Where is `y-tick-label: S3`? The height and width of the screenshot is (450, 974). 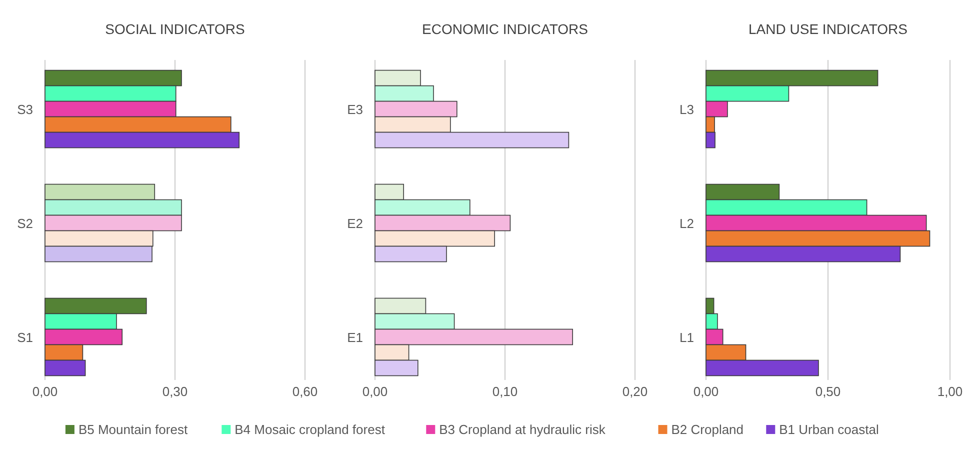 y-tick-label: S3 is located at coordinates (25, 110).